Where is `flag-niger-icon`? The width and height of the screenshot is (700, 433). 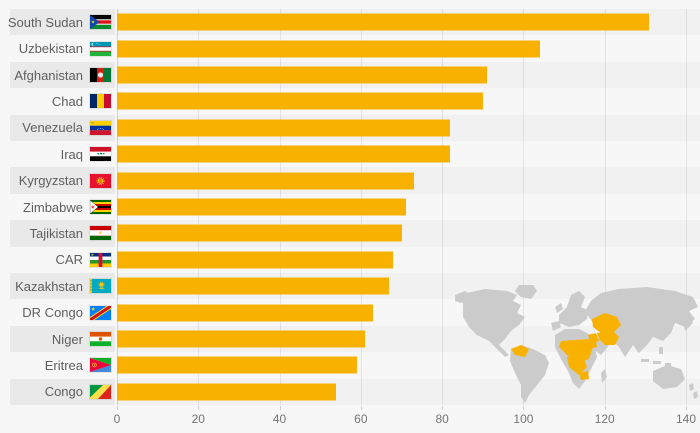
flag-niger-icon is located at coordinates (100, 339).